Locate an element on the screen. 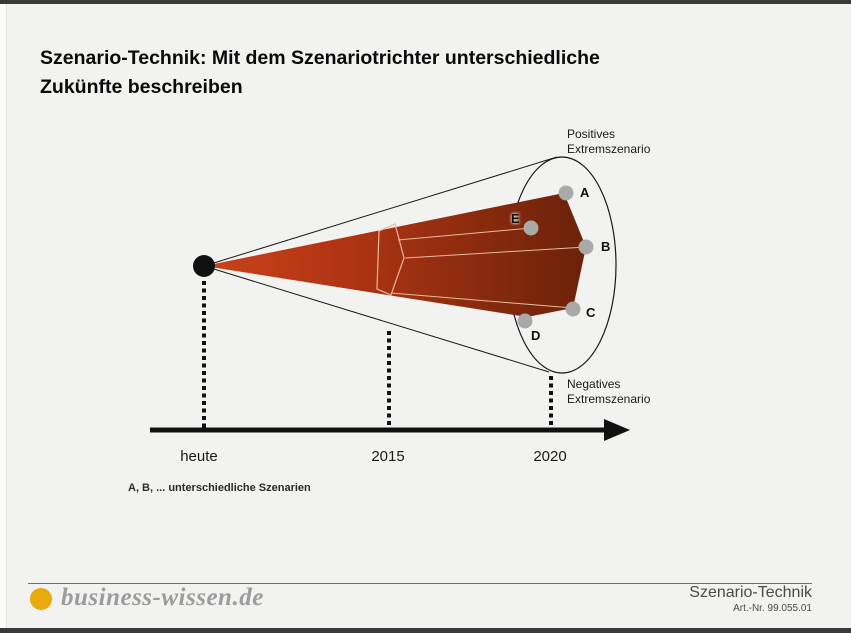  footer-right-block: Szenario-Technik Art.-Nr. 99.055.01 is located at coordinates (750, 599).